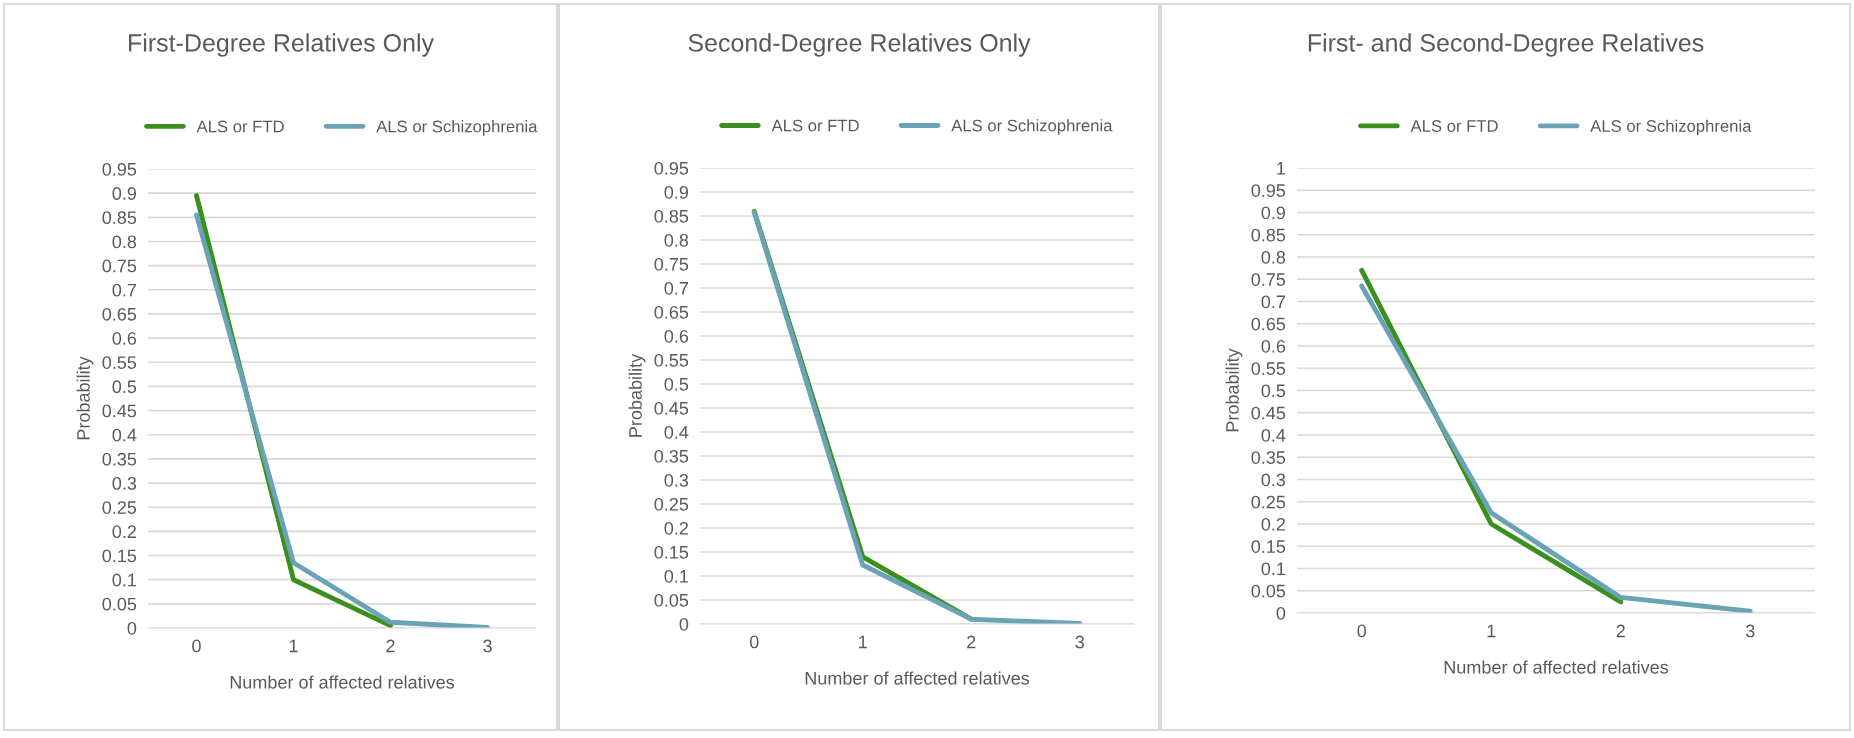  Describe the element at coordinates (859, 45) in the screenshot. I see `chart-title: Second-Degree Relatives Only` at that location.